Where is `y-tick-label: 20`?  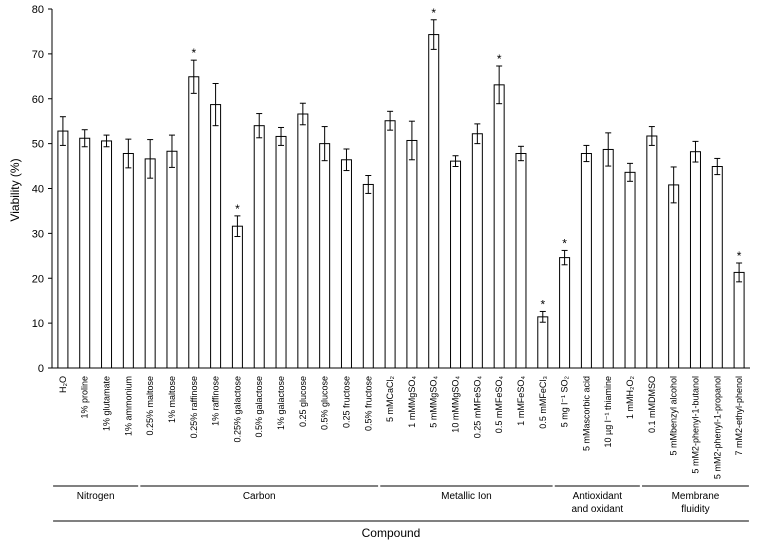 y-tick-label: 20 is located at coordinates (38, 279).